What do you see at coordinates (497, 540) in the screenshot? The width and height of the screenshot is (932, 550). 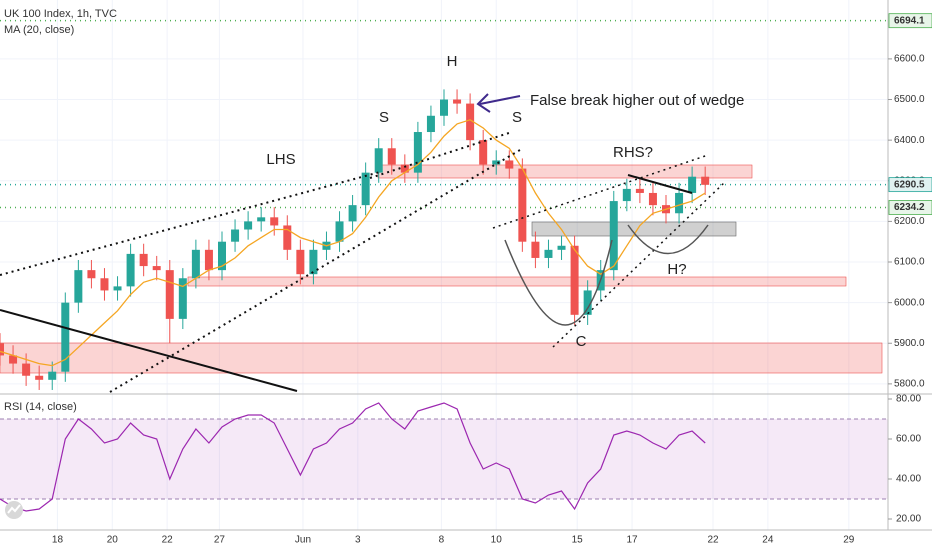 I see `x-tick-label: 10` at bounding box center [497, 540].